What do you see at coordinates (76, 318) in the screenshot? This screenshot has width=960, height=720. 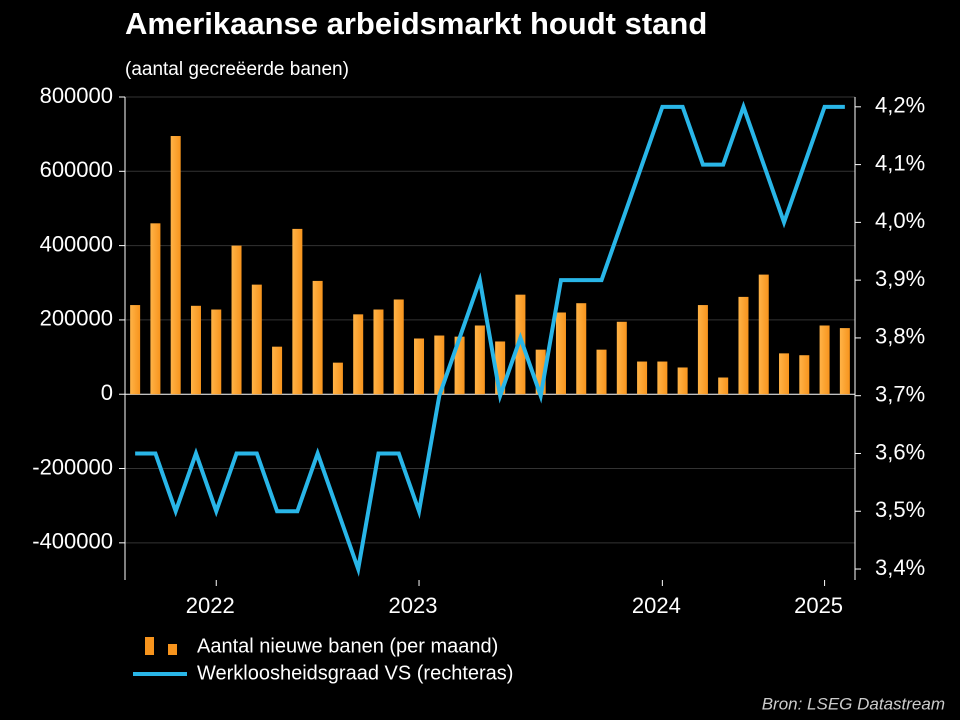 I see `y-tick-label: 200000` at bounding box center [76, 318].